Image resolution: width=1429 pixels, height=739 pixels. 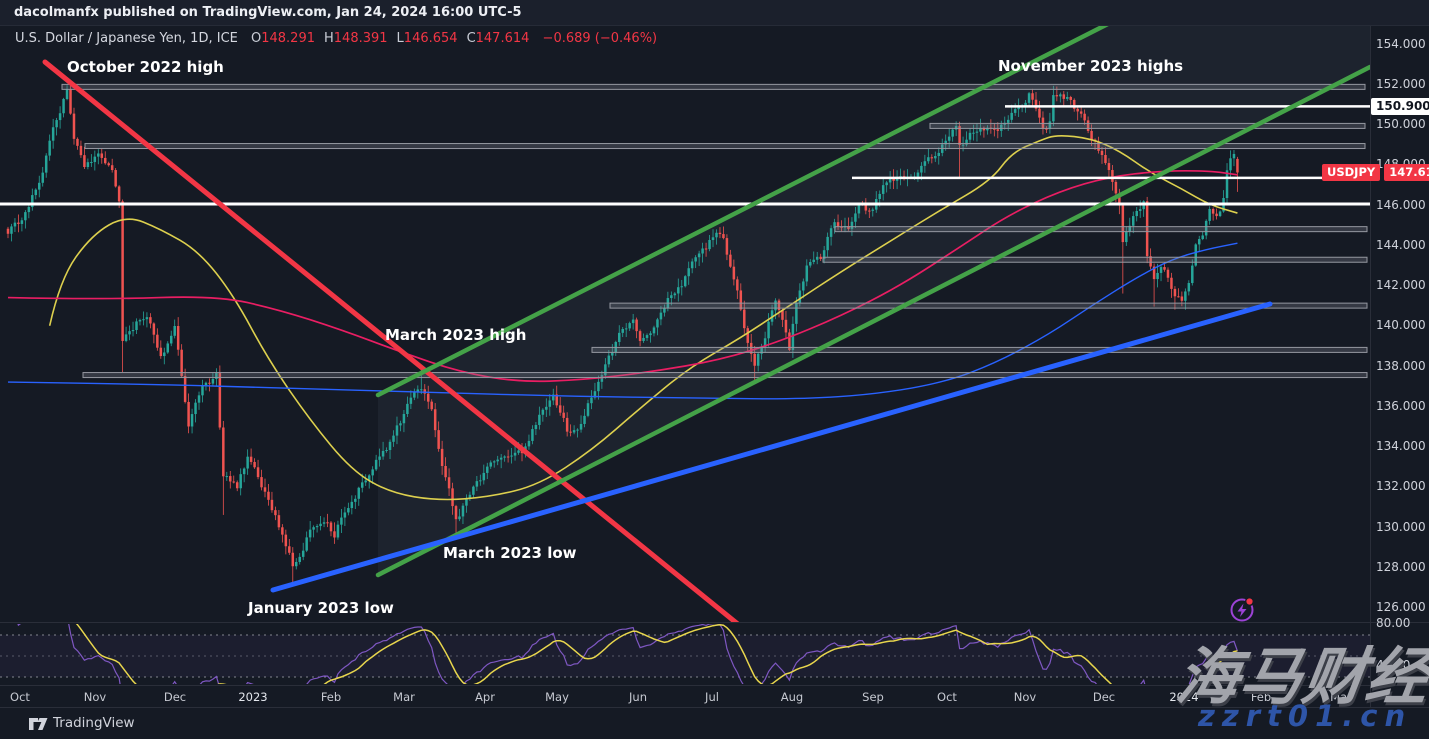 What do you see at coordinates (1091, 66) in the screenshot?
I see `chart-annotation: November 2023 highs` at bounding box center [1091, 66].